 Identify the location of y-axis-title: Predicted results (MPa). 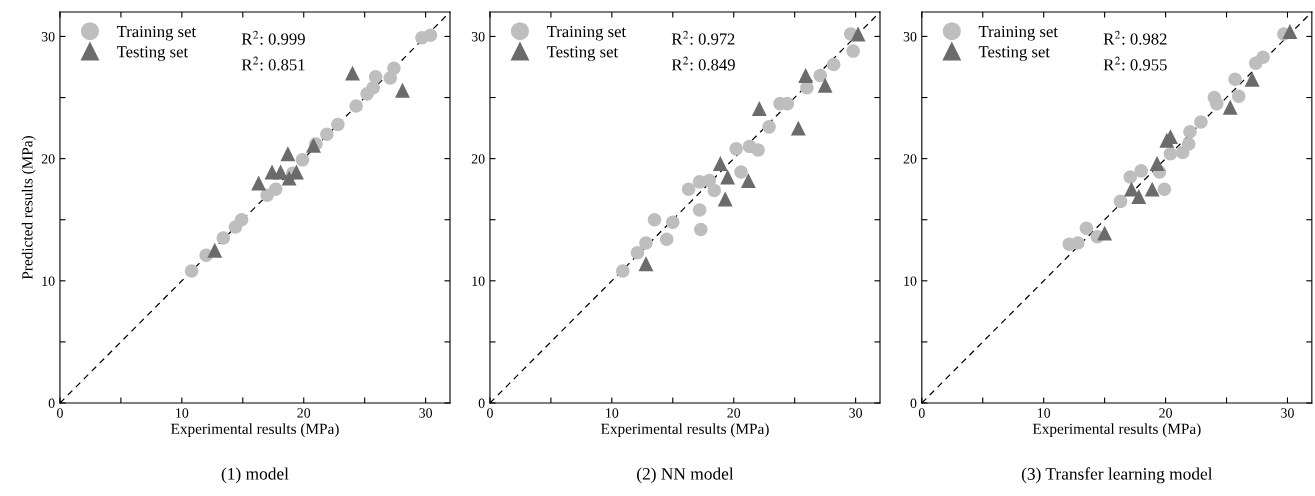
(28, 208).